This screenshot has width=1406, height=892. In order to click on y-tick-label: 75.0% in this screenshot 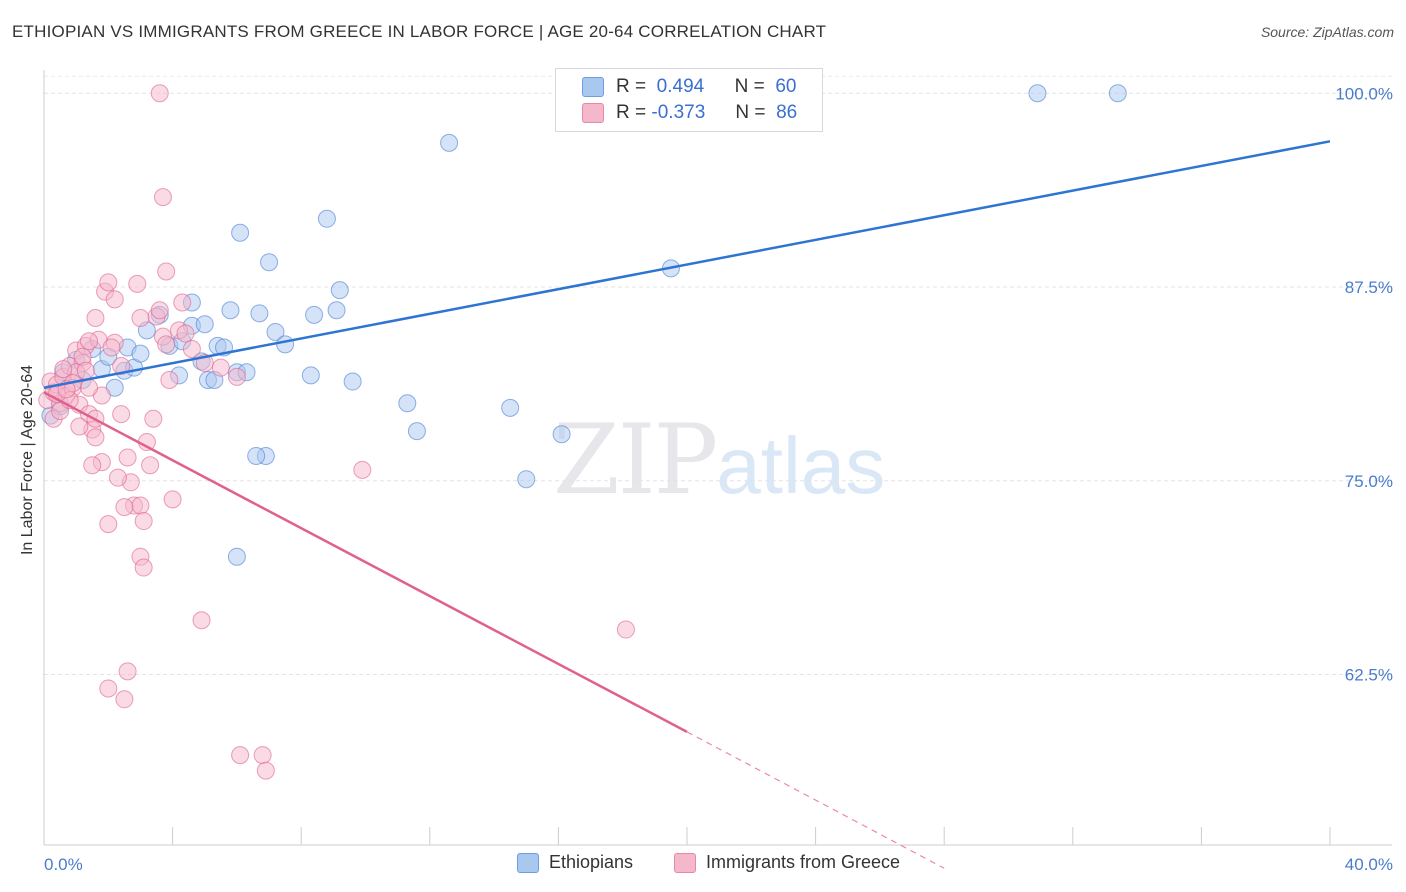, I will do `click(1369, 481)`.